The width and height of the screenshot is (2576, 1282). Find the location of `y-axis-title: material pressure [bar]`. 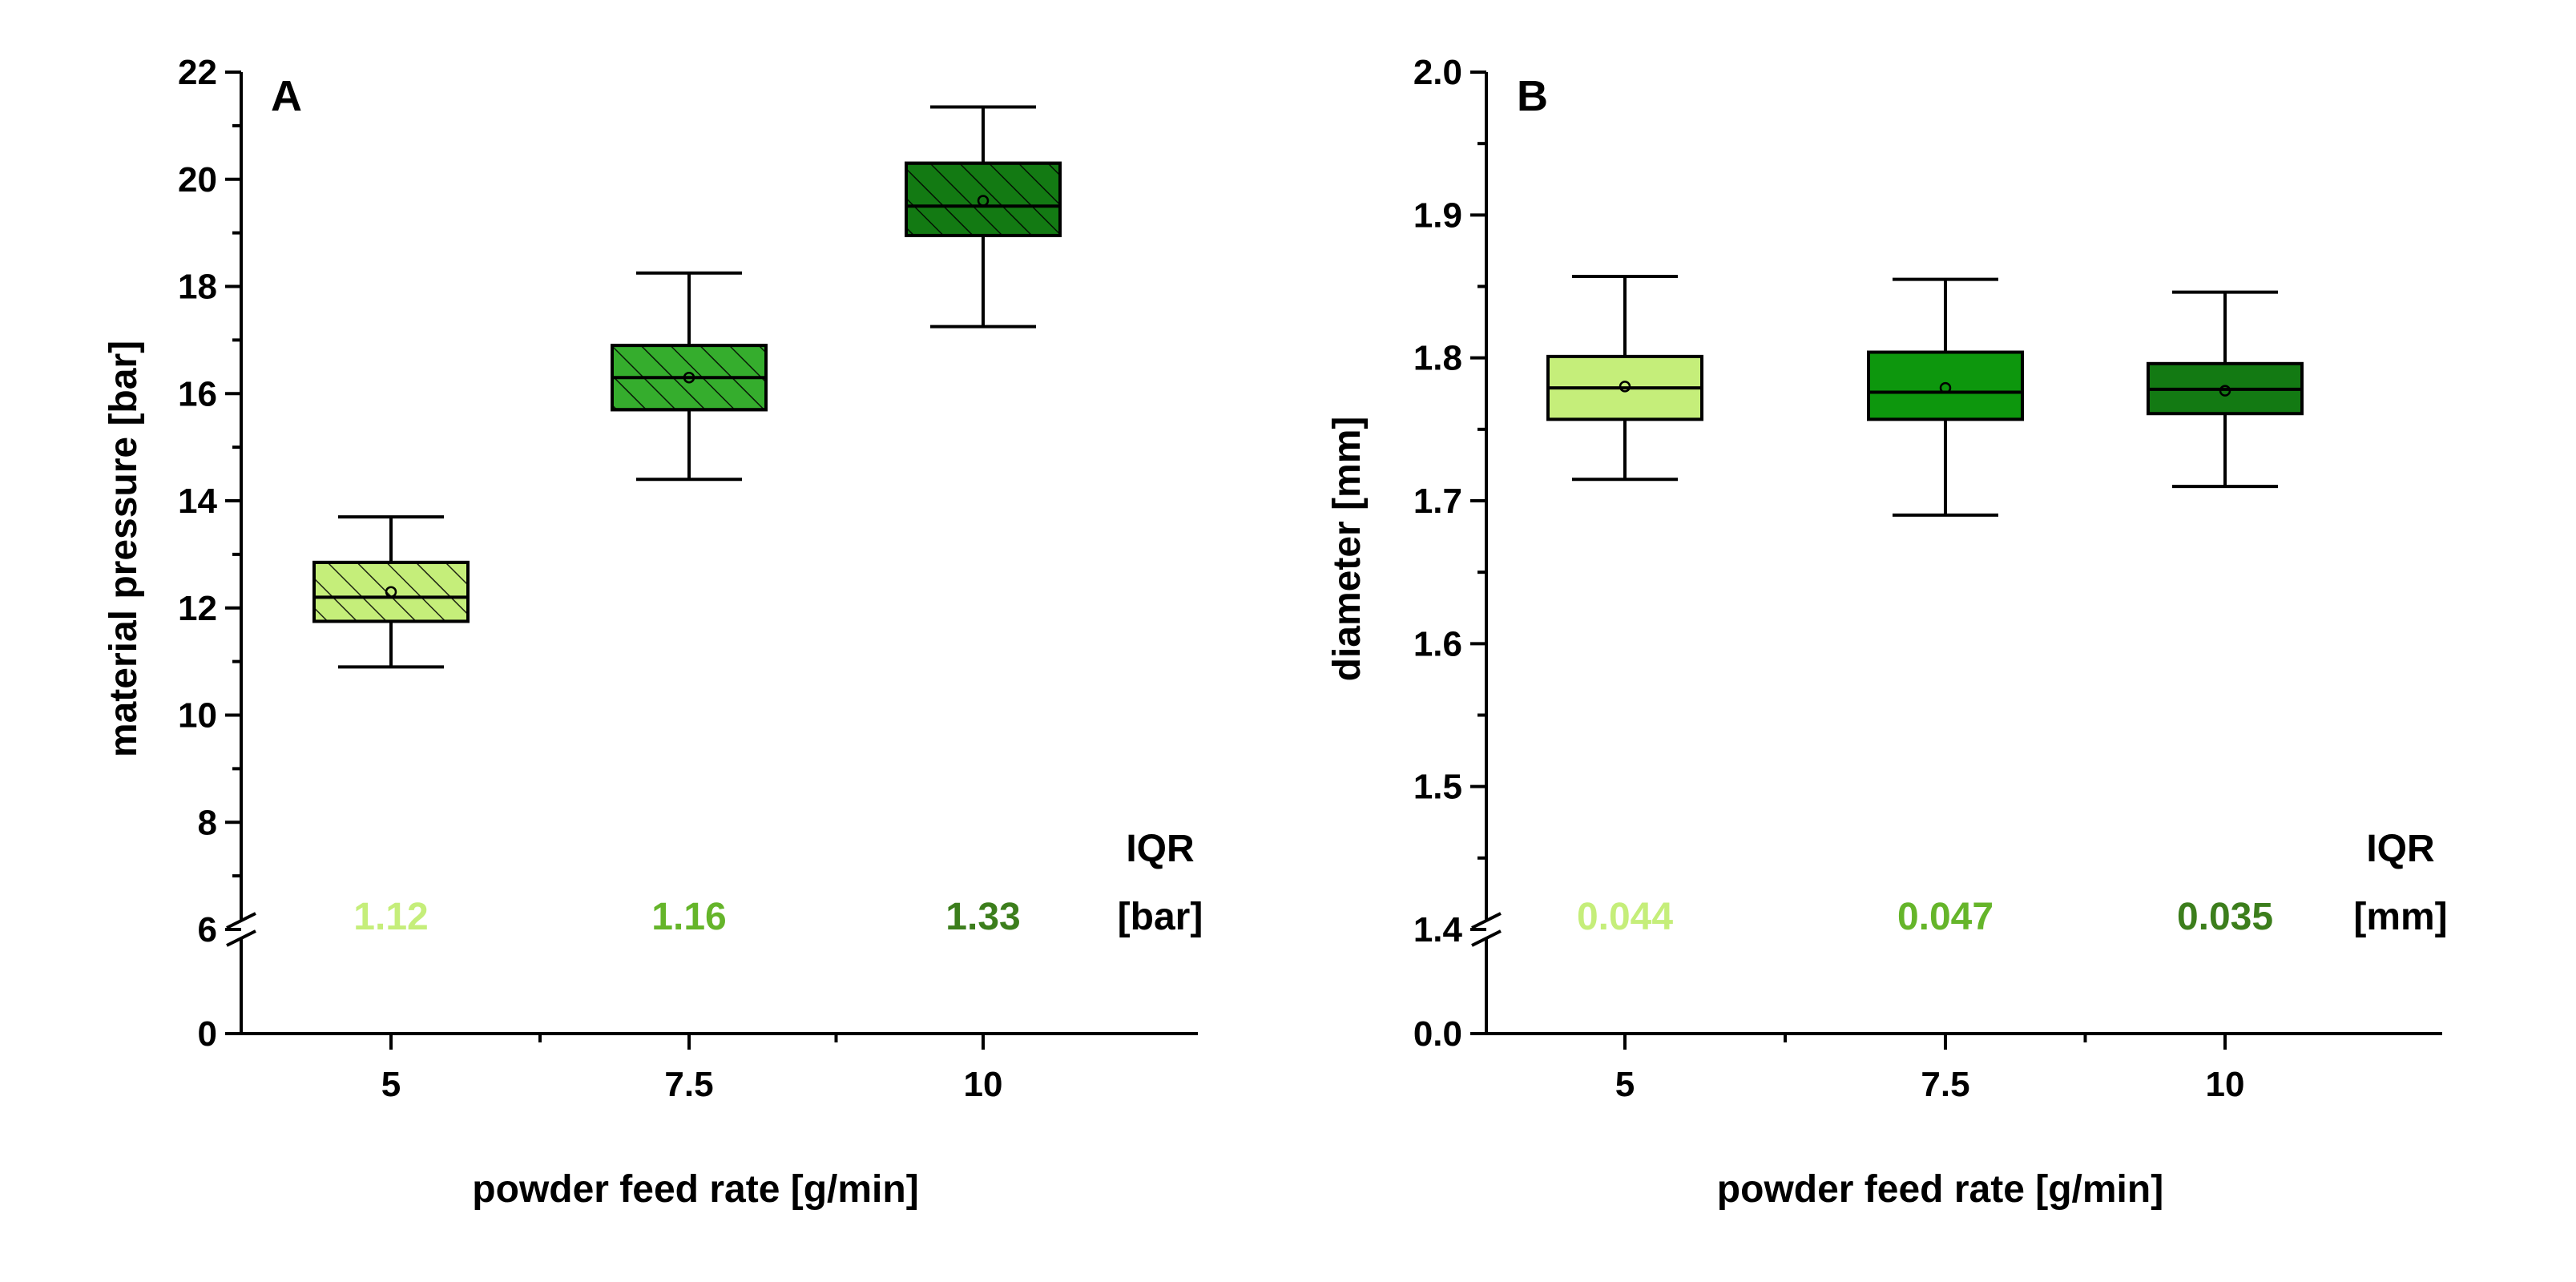

y-axis-title: material pressure [bar] is located at coordinates (124, 549).